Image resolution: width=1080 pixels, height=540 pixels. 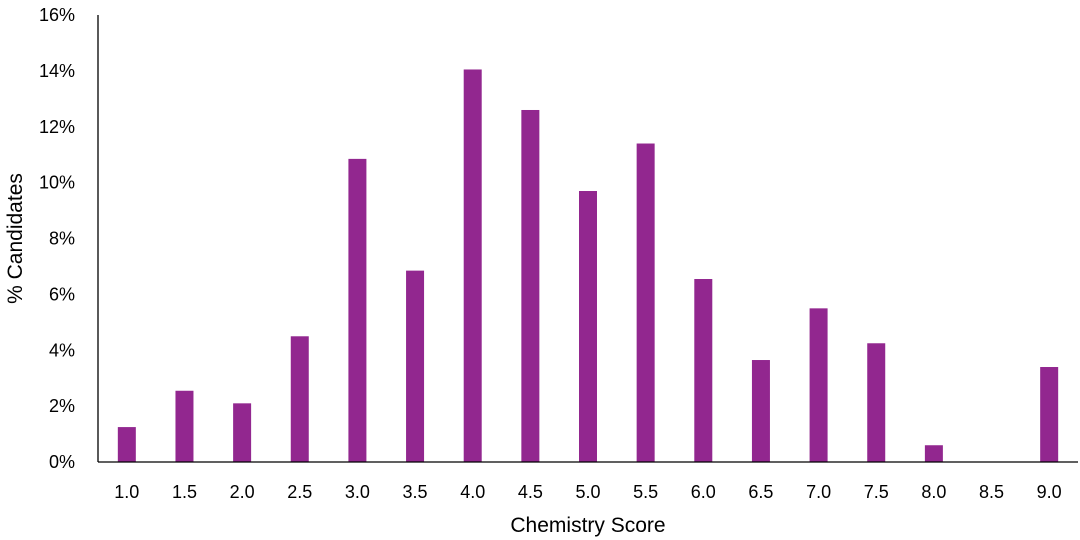 What do you see at coordinates (62, 350) in the screenshot?
I see `y-tick-label: 4%` at bounding box center [62, 350].